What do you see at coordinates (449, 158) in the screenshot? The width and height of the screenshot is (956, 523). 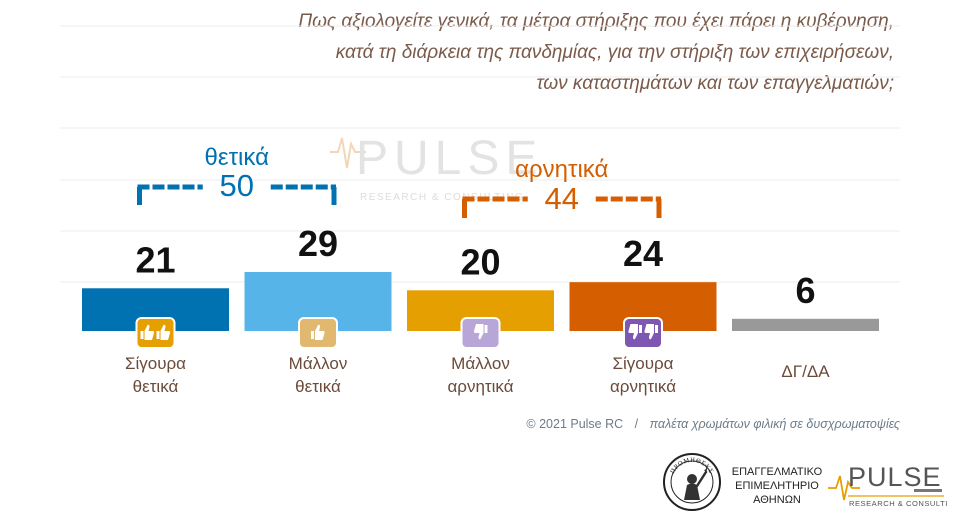 I see `watermark-brand: PULSE` at bounding box center [449, 158].